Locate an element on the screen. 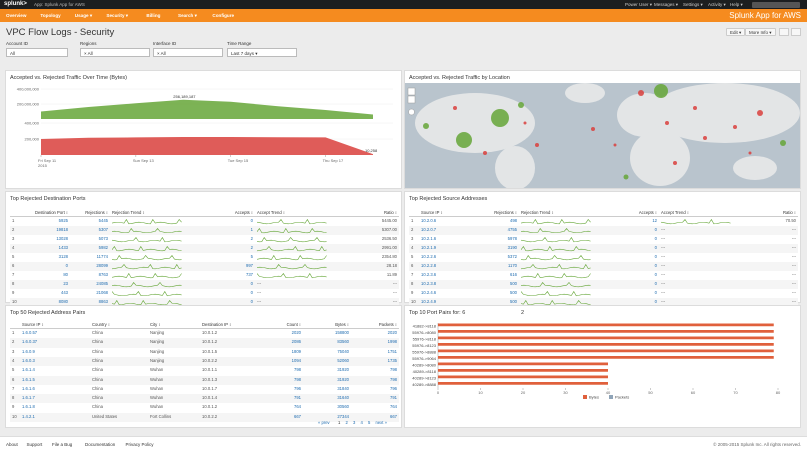 The width and height of the screenshot is (807, 450). zoom-in is located at coordinates (411, 91).